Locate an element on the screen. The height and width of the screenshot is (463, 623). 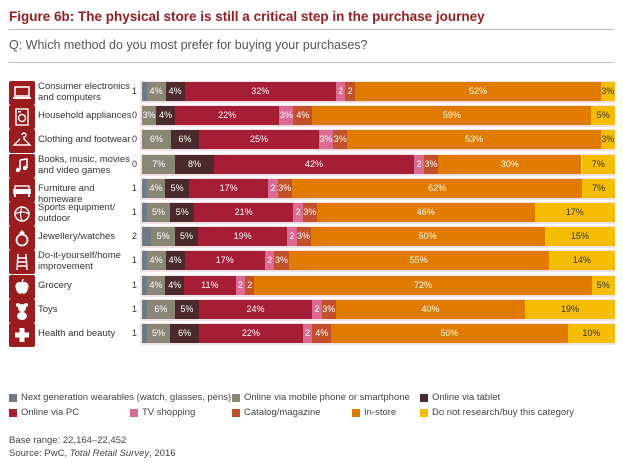
source-suffix: , 2016 is located at coordinates (162, 453).